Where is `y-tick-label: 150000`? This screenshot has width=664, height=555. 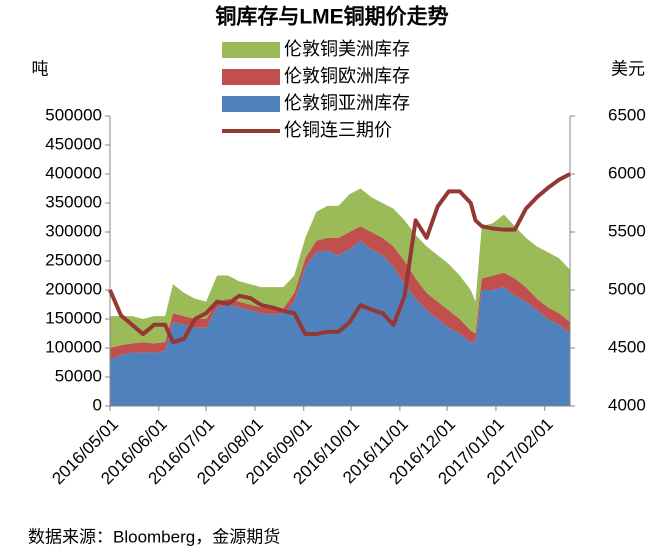 y-tick-label: 150000 is located at coordinates (73, 317).